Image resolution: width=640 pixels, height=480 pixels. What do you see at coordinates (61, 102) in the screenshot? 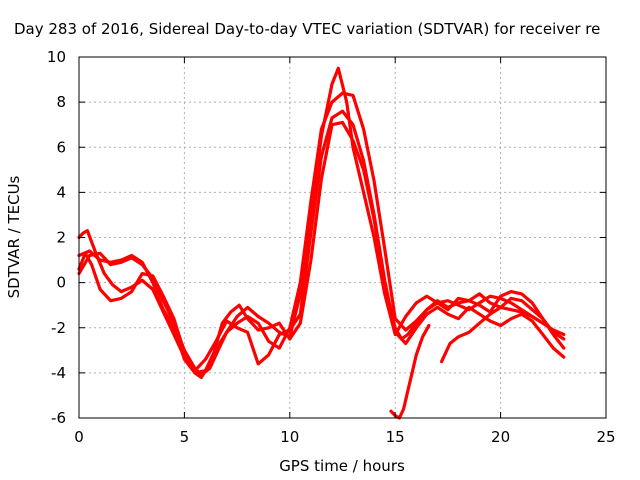
I see `y-tick-label: 8` at bounding box center [61, 102].